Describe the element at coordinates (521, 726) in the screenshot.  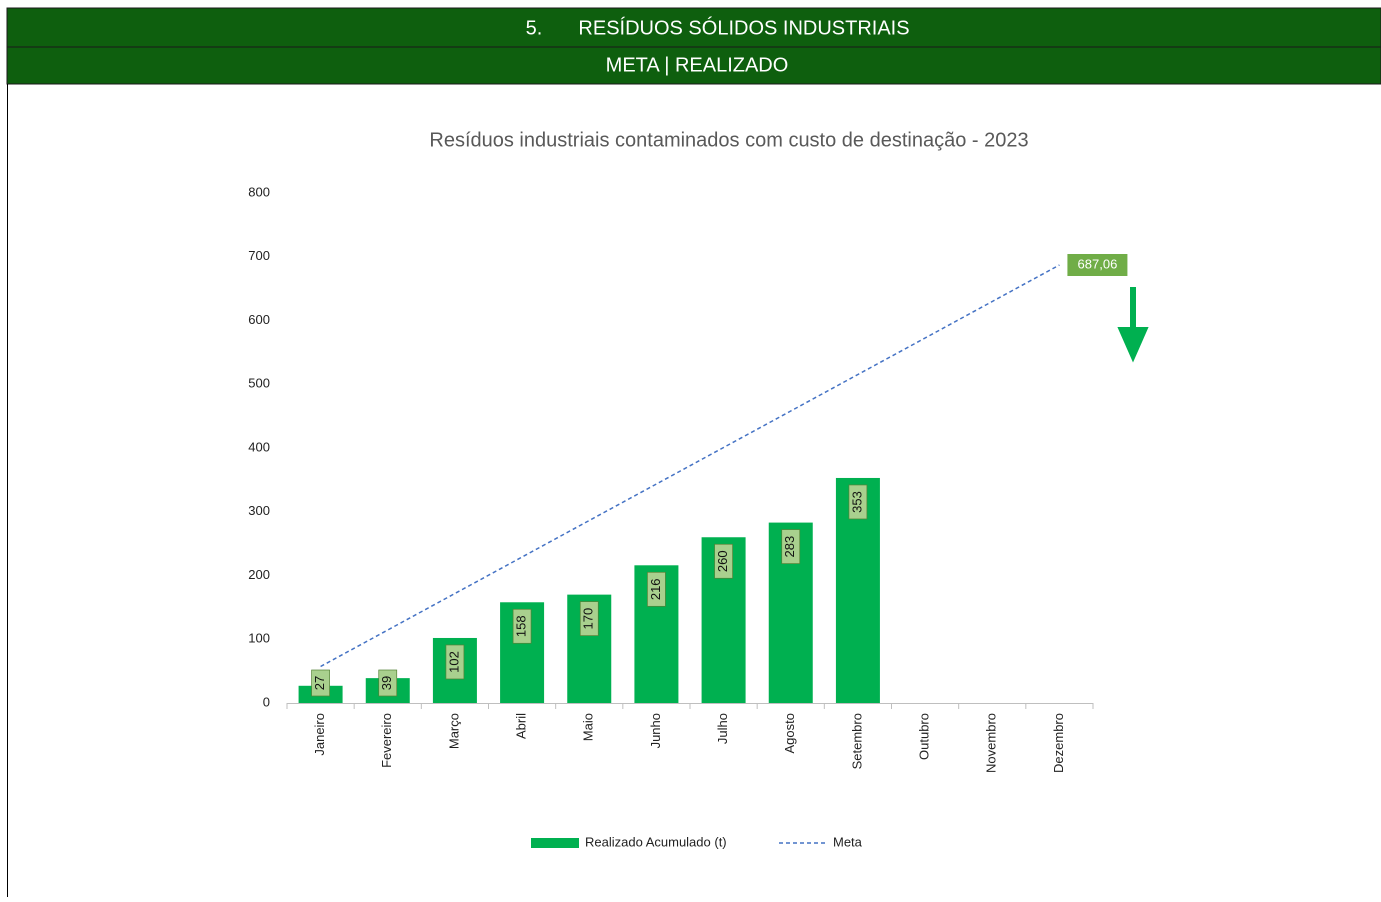
I see `x-tick-label: Abril` at that location.